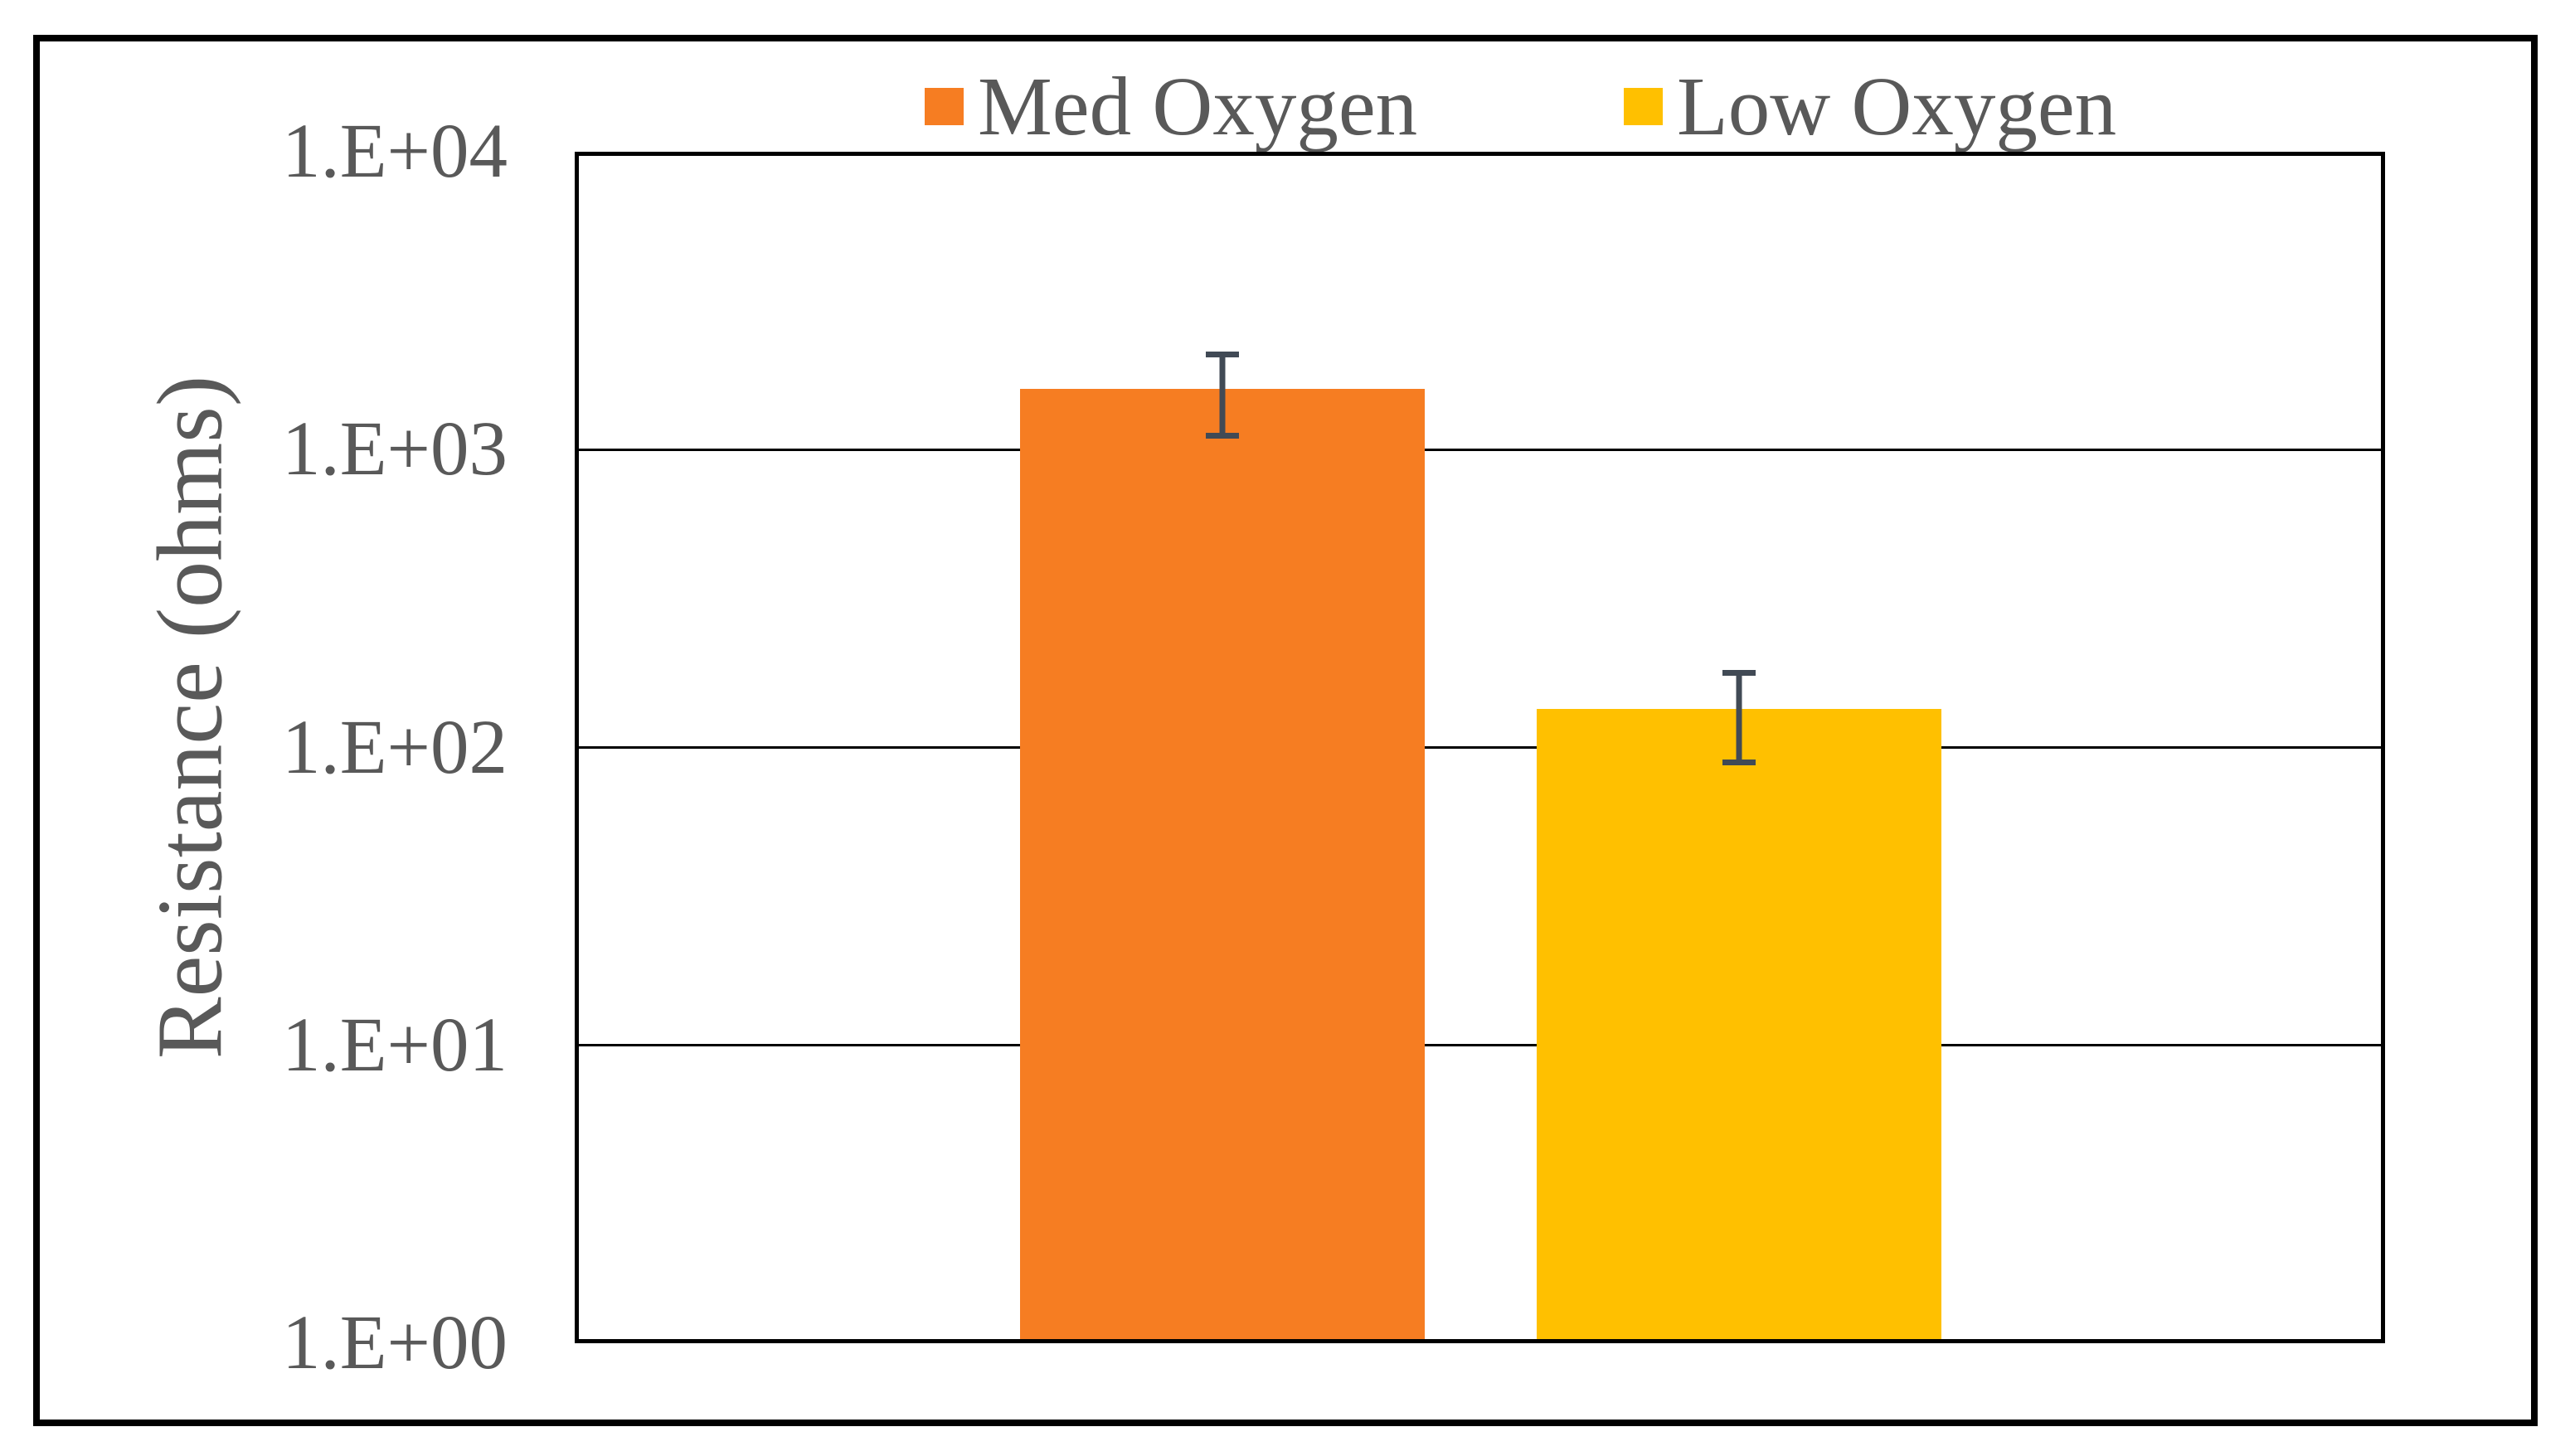 The image size is (2570, 1456). What do you see at coordinates (1198, 106) in the screenshot?
I see `legend-label-med-oxygen: Med Oxygen` at bounding box center [1198, 106].